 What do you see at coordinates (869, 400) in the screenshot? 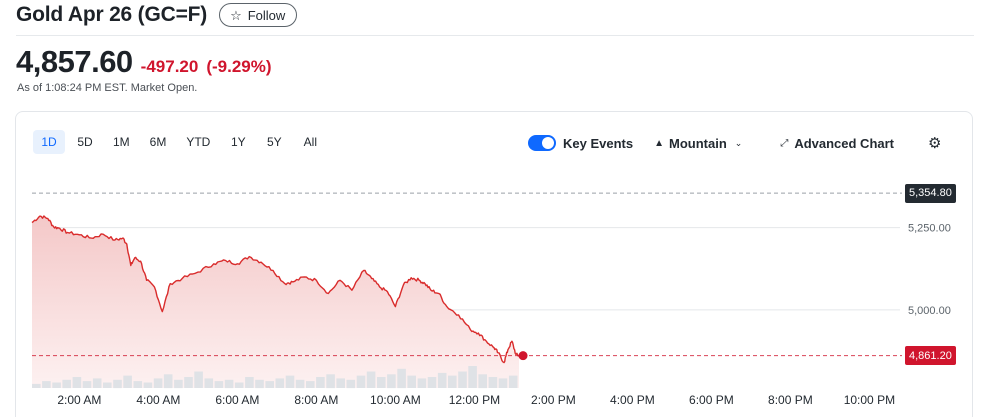
I see `x-tick-label: 10:00 PM` at bounding box center [869, 400].